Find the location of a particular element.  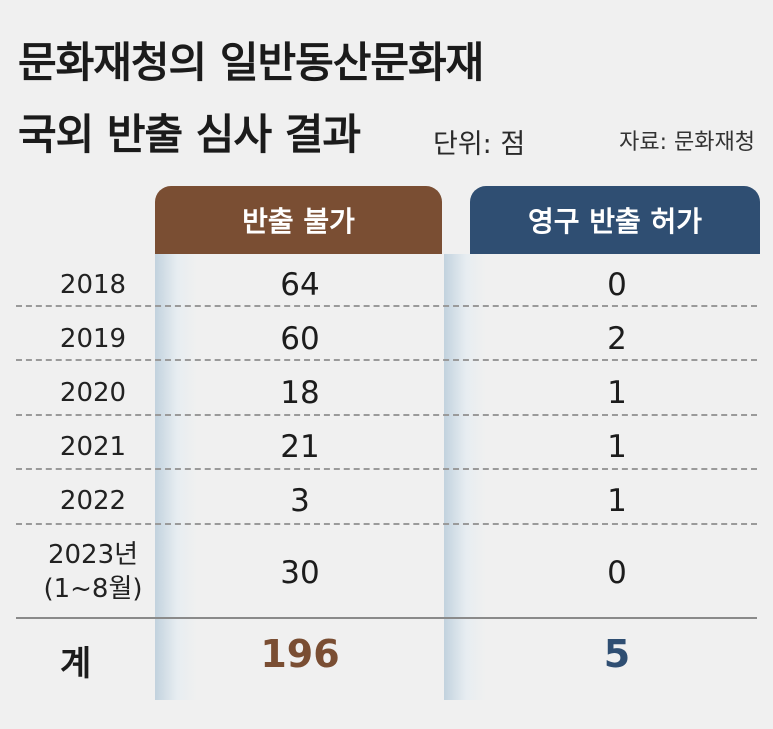

cell-export-denied: 30 is located at coordinates (300, 573).